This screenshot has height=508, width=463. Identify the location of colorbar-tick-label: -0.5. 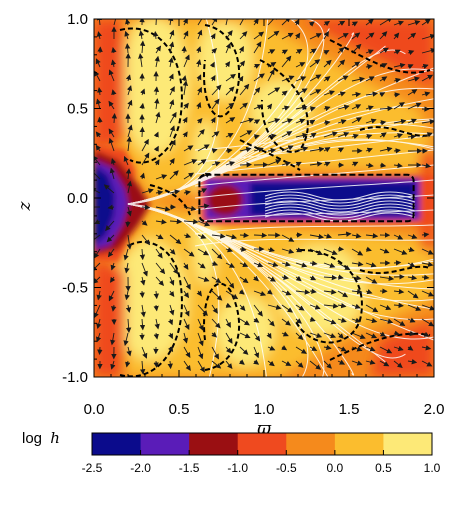
(286, 468).